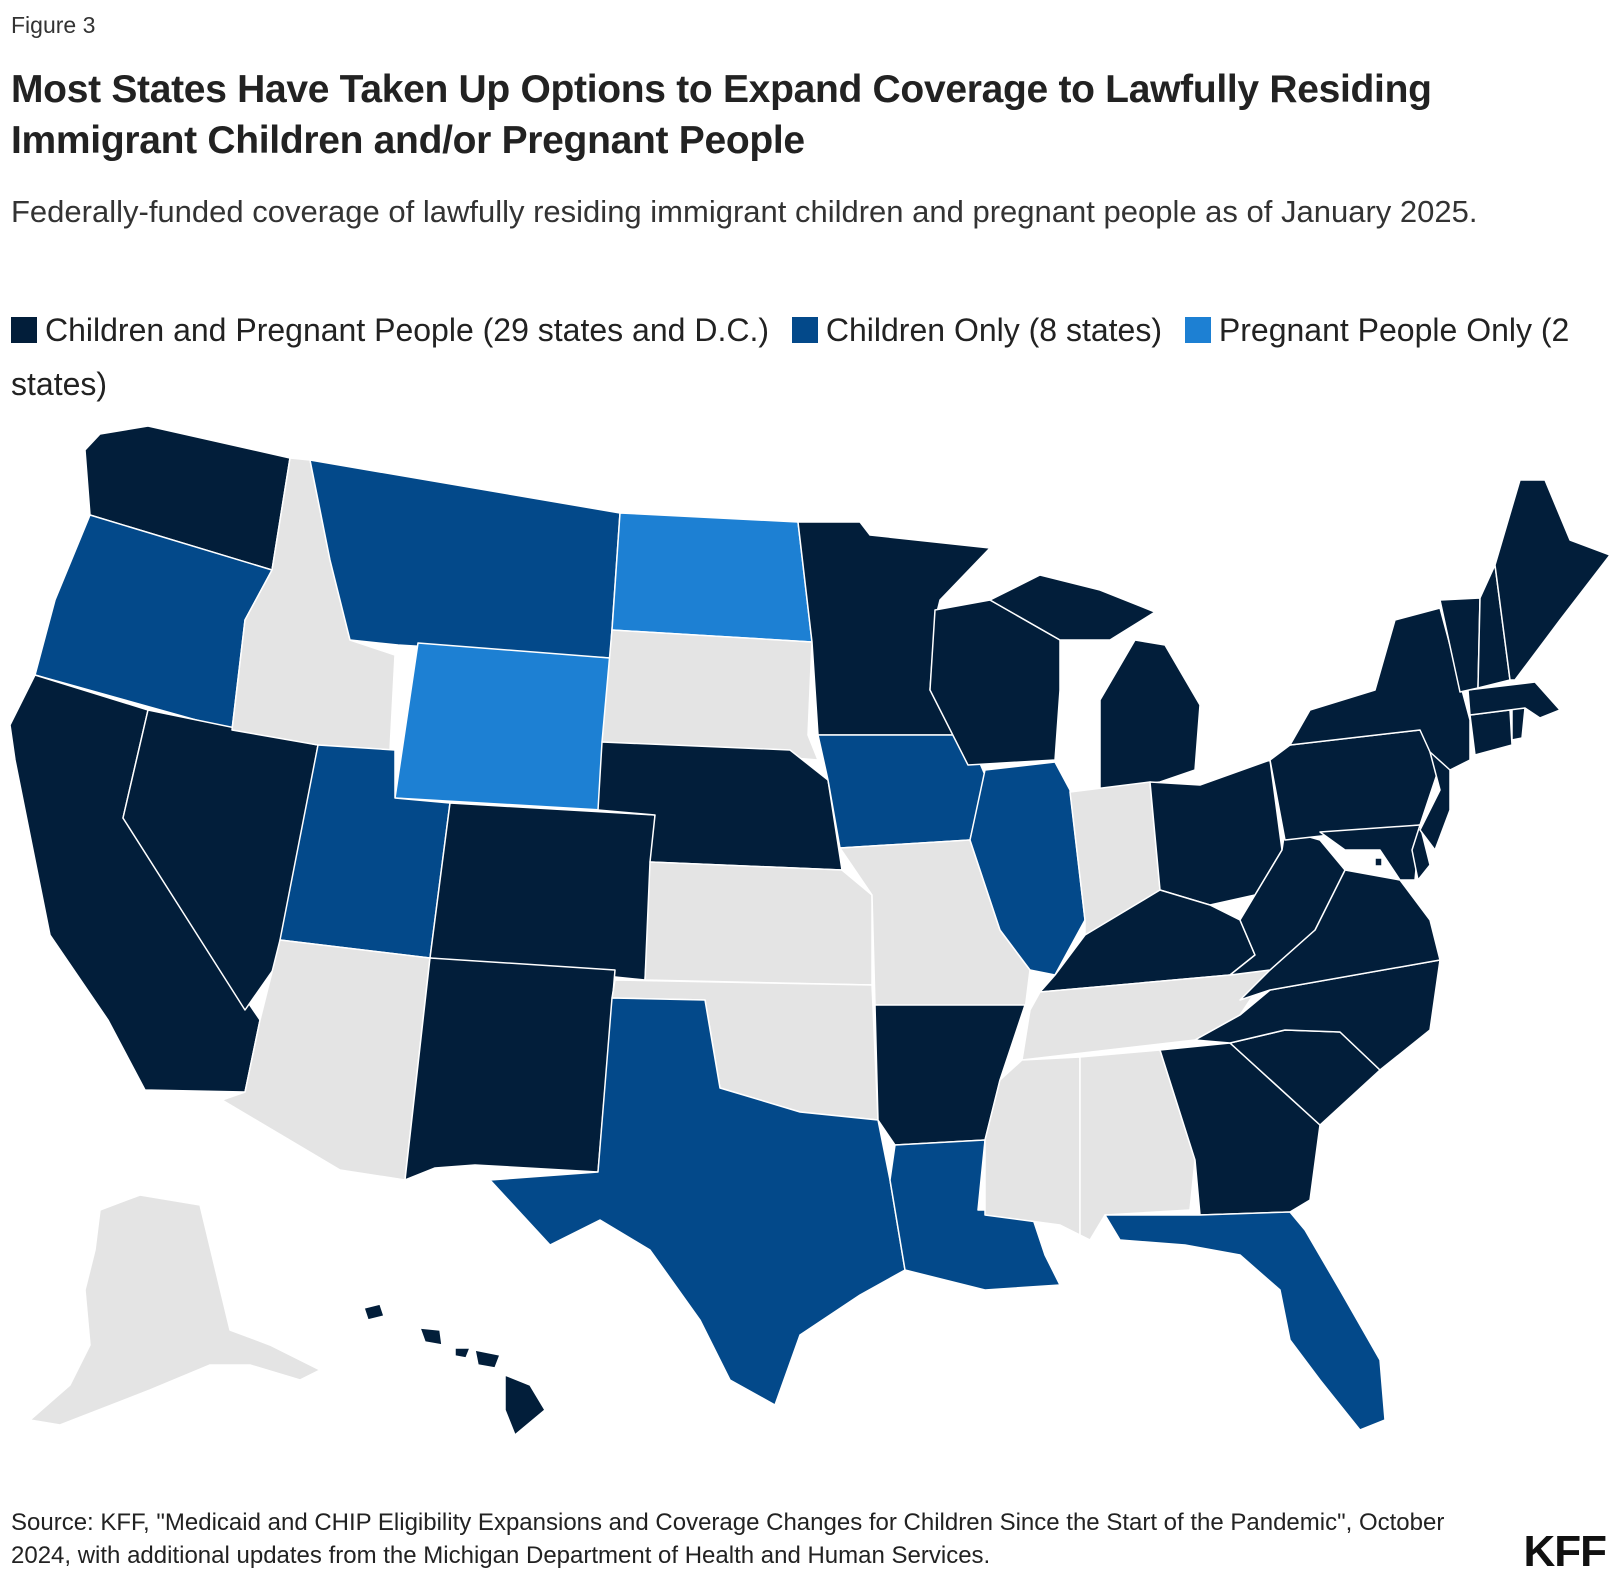  Describe the element at coordinates (502, 726) in the screenshot. I see `state-WY` at that location.